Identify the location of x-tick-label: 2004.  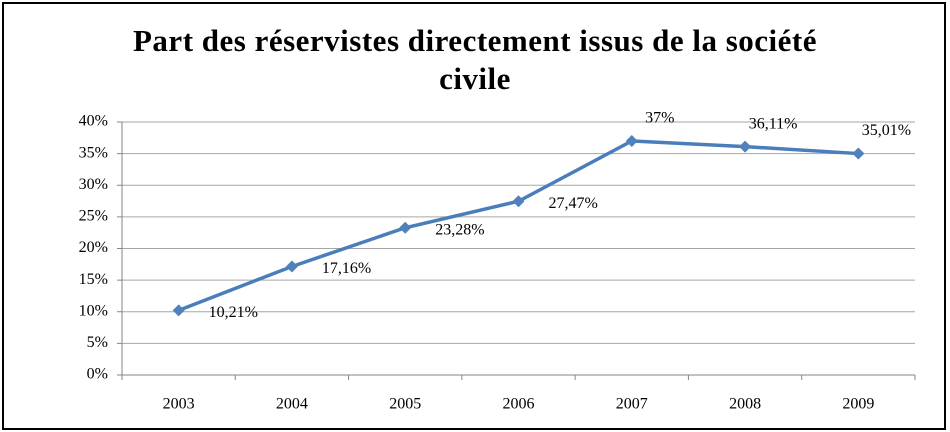
(292, 404).